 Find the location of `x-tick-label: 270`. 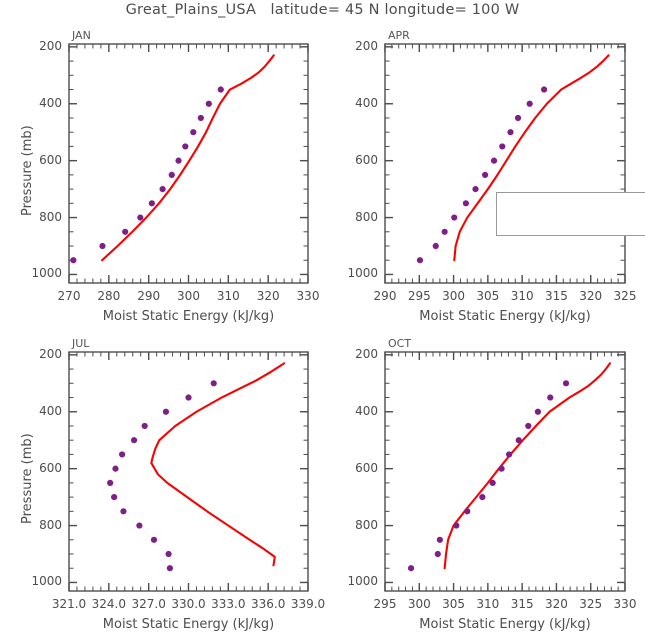

x-tick-label: 270 is located at coordinates (69, 296).